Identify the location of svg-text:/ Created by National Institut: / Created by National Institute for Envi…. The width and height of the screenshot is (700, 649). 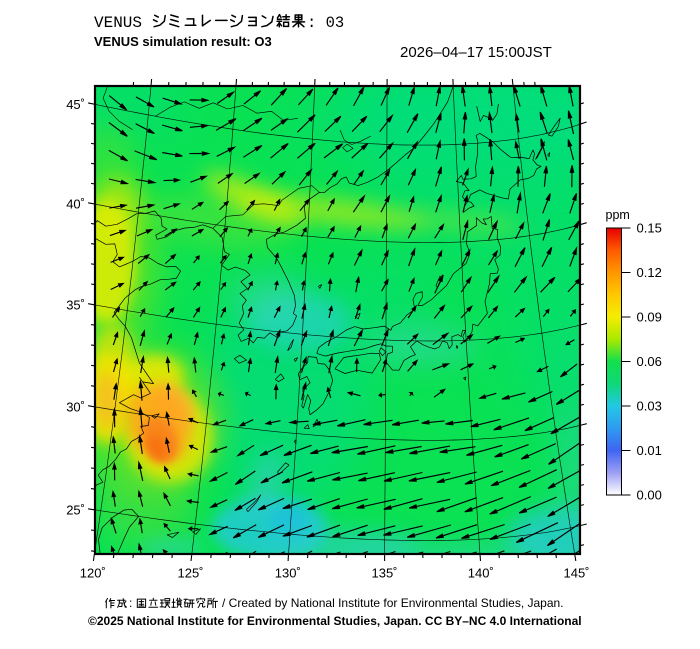
(393, 603).